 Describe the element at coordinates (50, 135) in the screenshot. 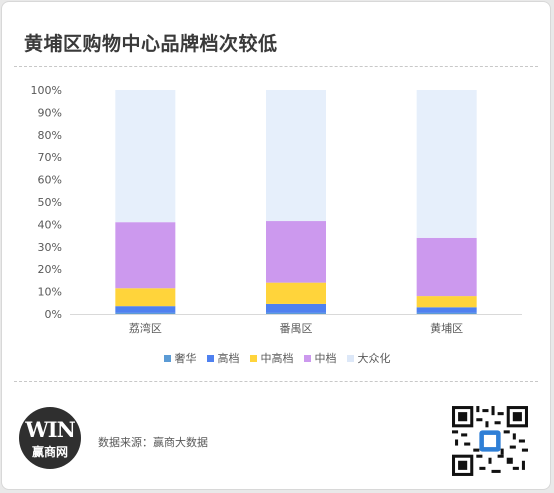

I see `y-tick-label: 80%` at that location.